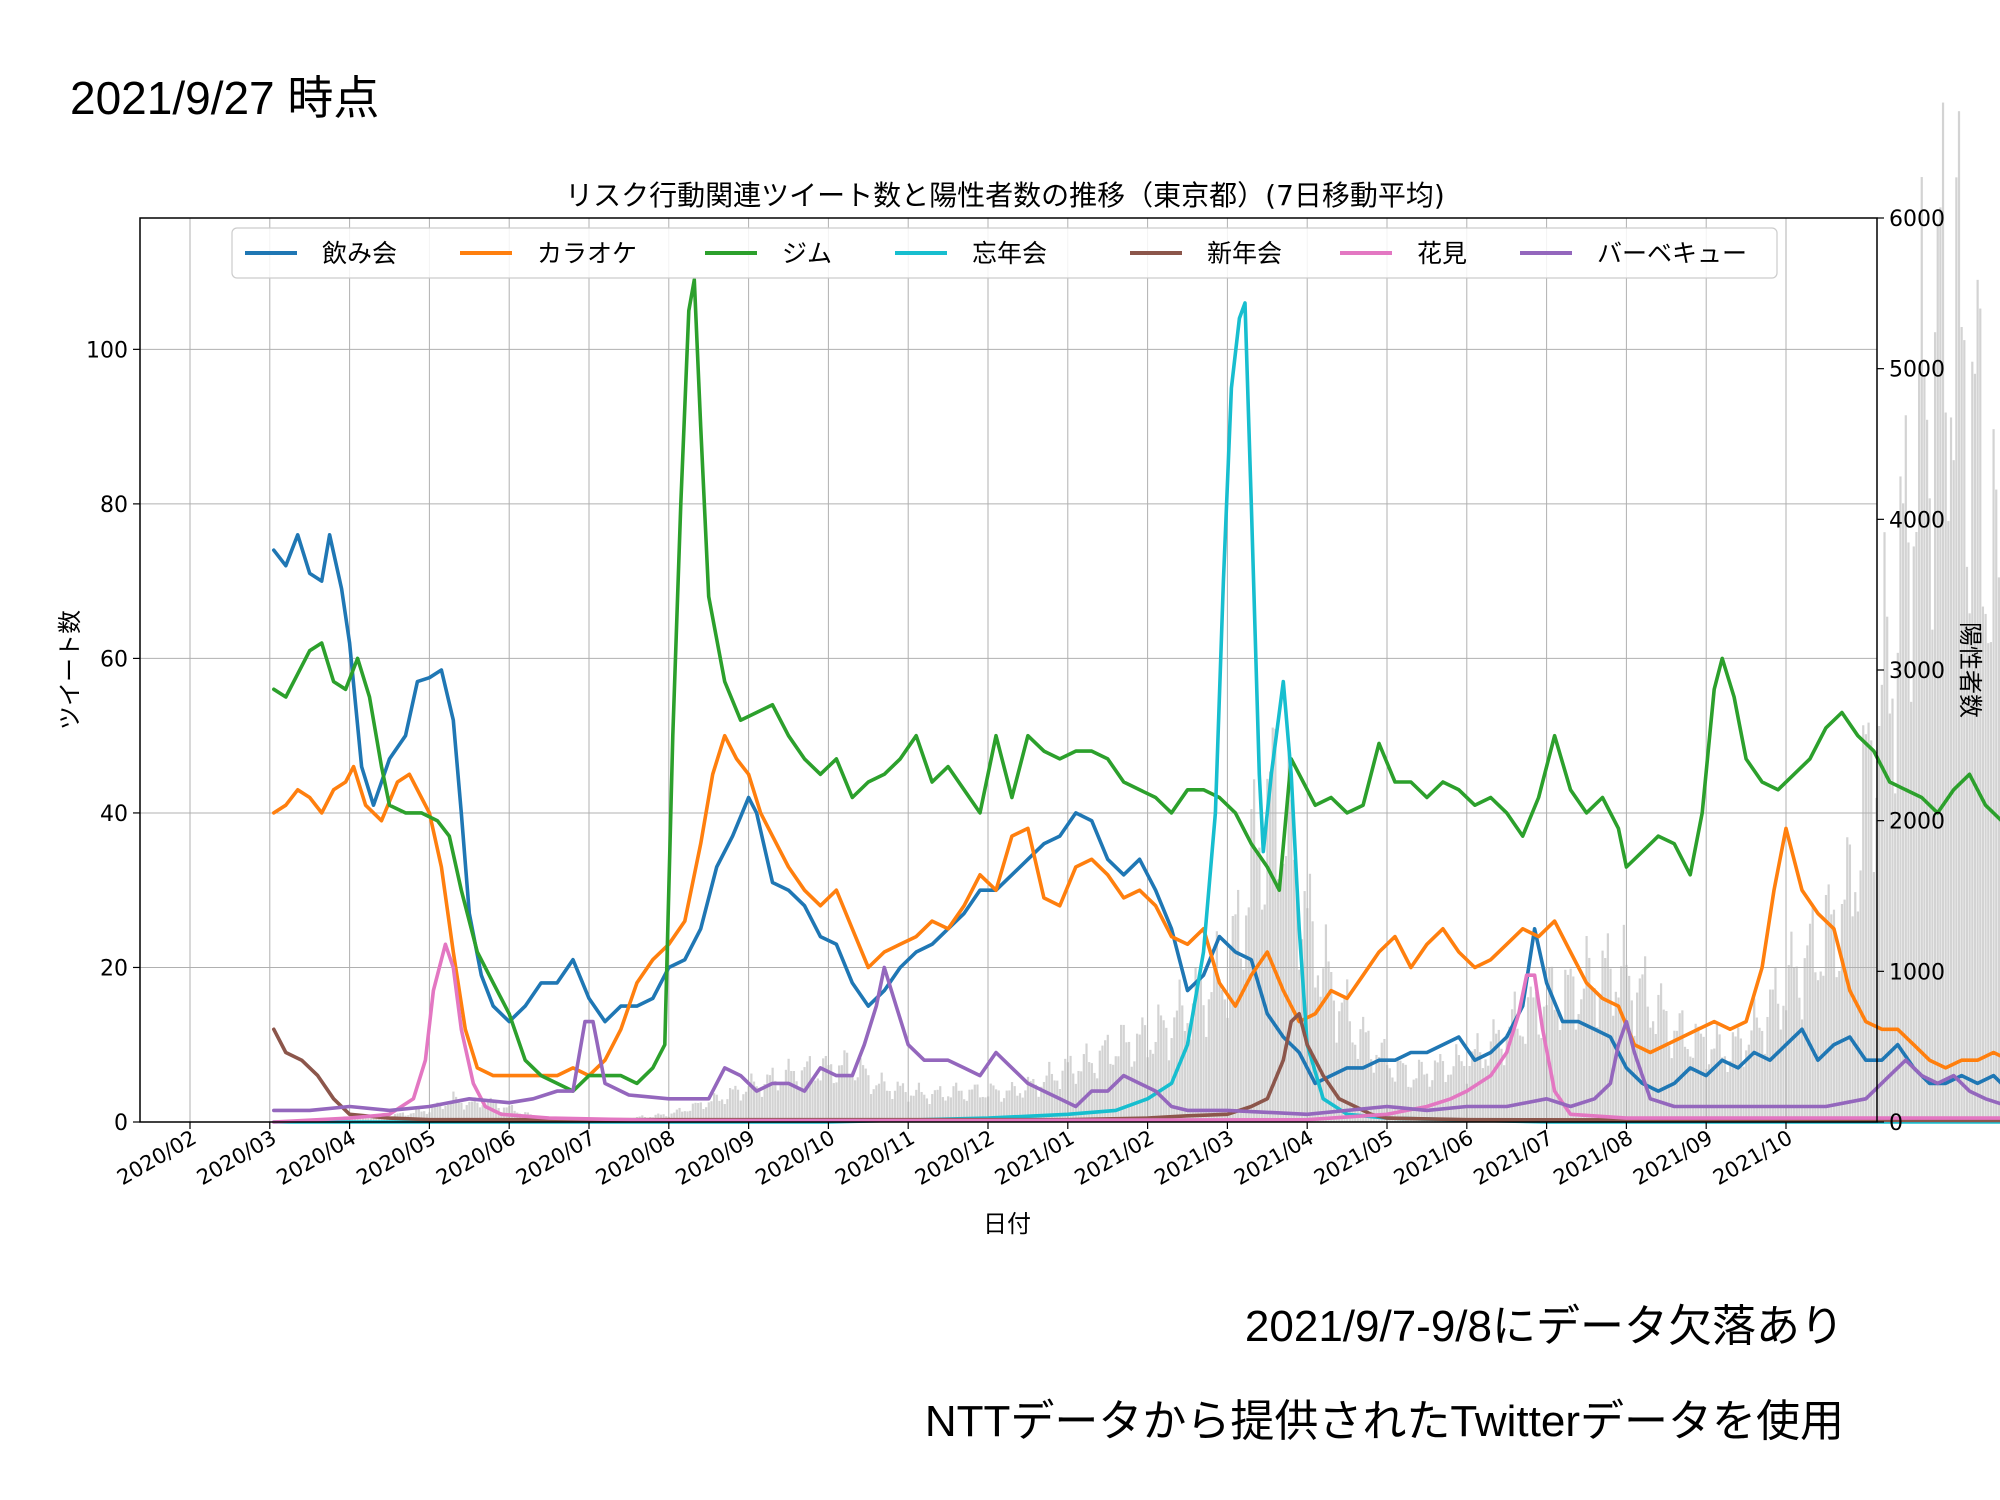 Image resolution: width=2000 pixels, height=1500 pixels. Describe the element at coordinates (317, 1158) in the screenshot. I see `x-tick-label-2: 2020/04` at that location.